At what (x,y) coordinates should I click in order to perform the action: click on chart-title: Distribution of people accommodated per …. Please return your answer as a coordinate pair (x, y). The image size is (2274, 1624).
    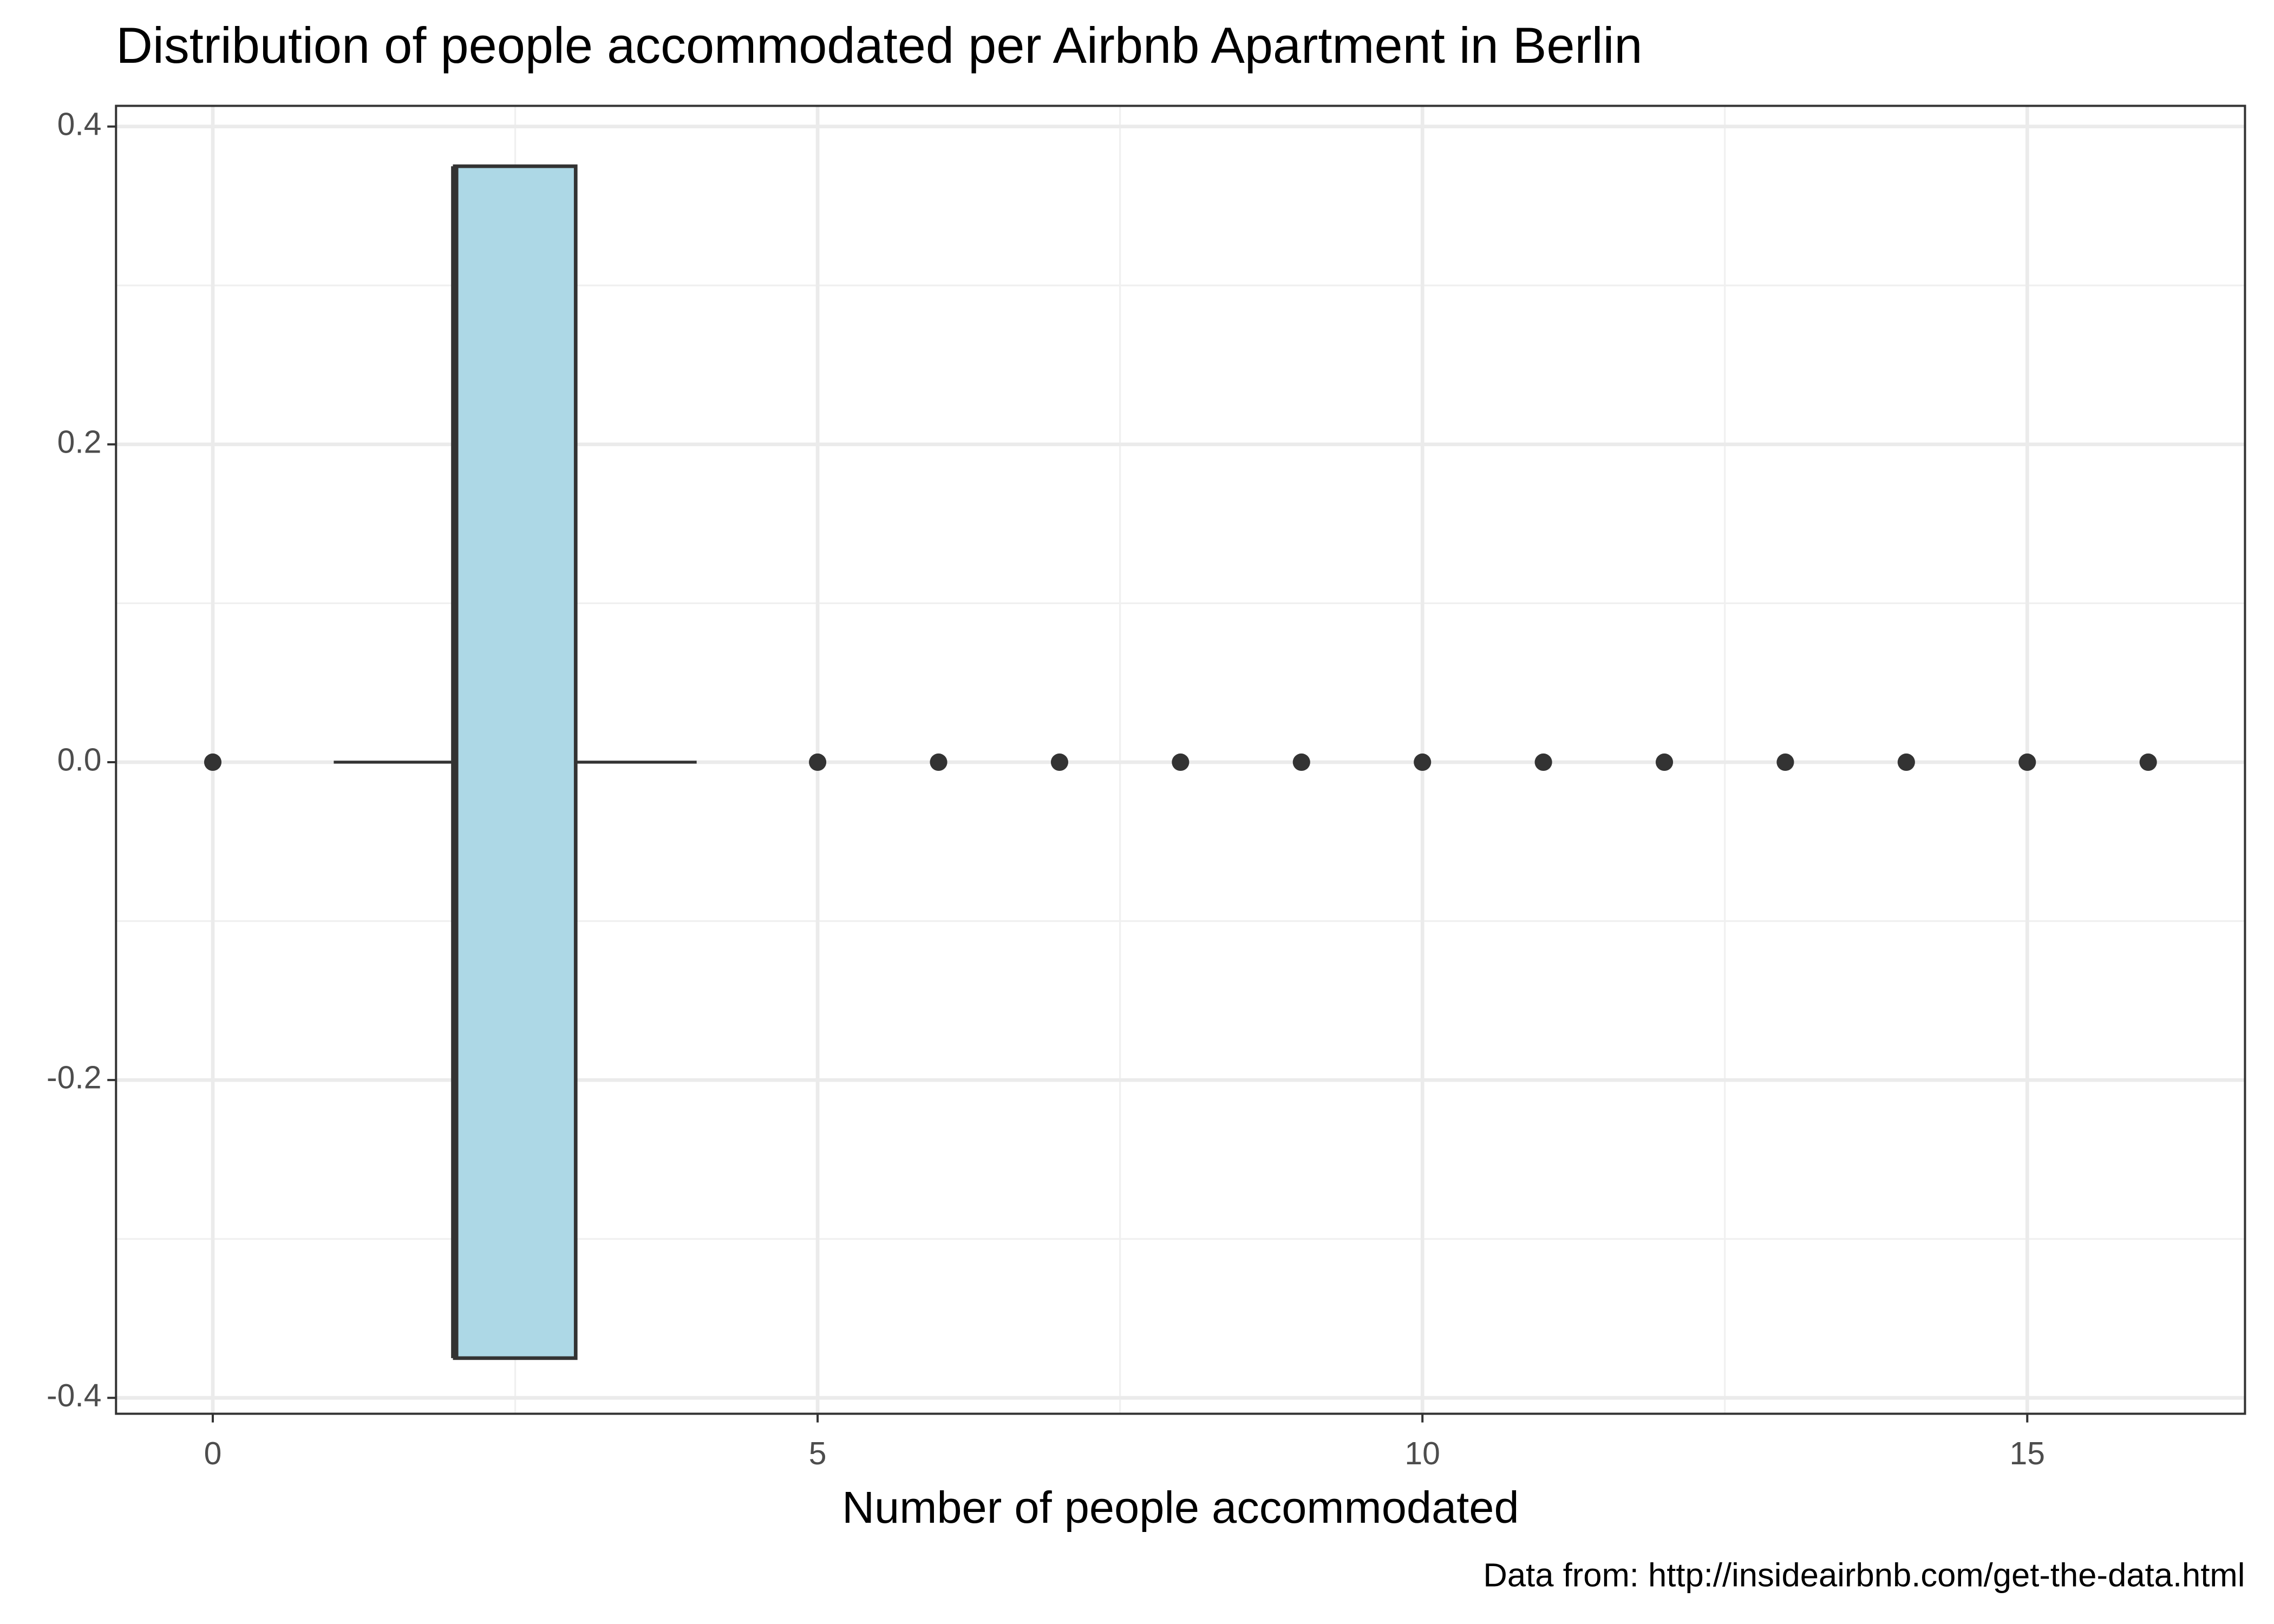
    Looking at the image, I should click on (879, 45).